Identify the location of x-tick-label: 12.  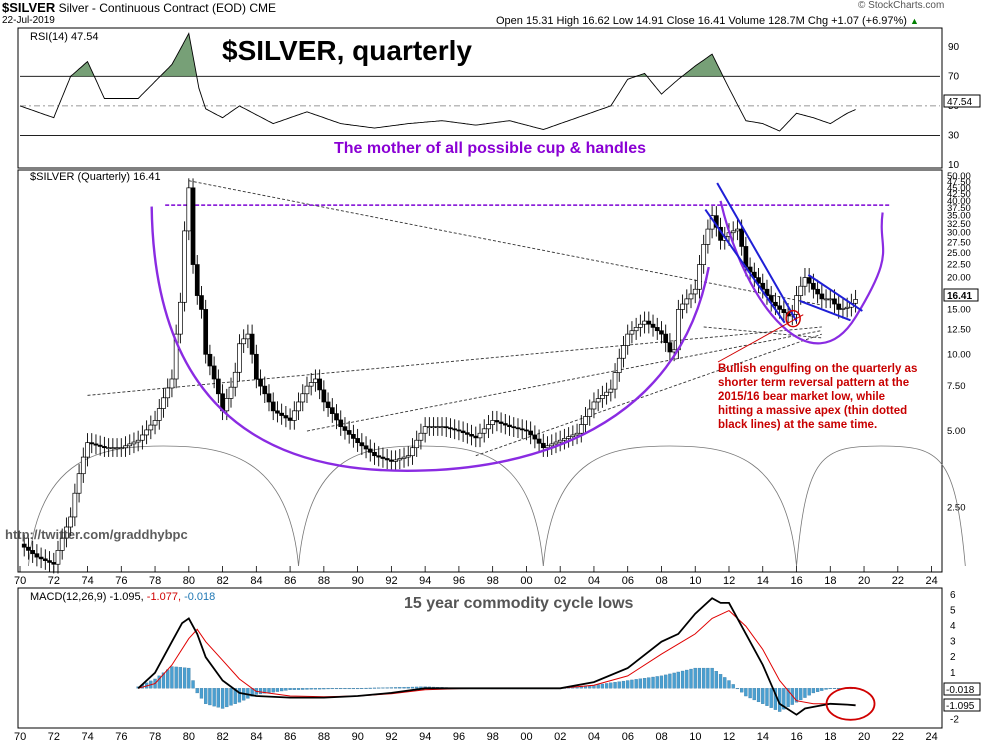
(729, 581).